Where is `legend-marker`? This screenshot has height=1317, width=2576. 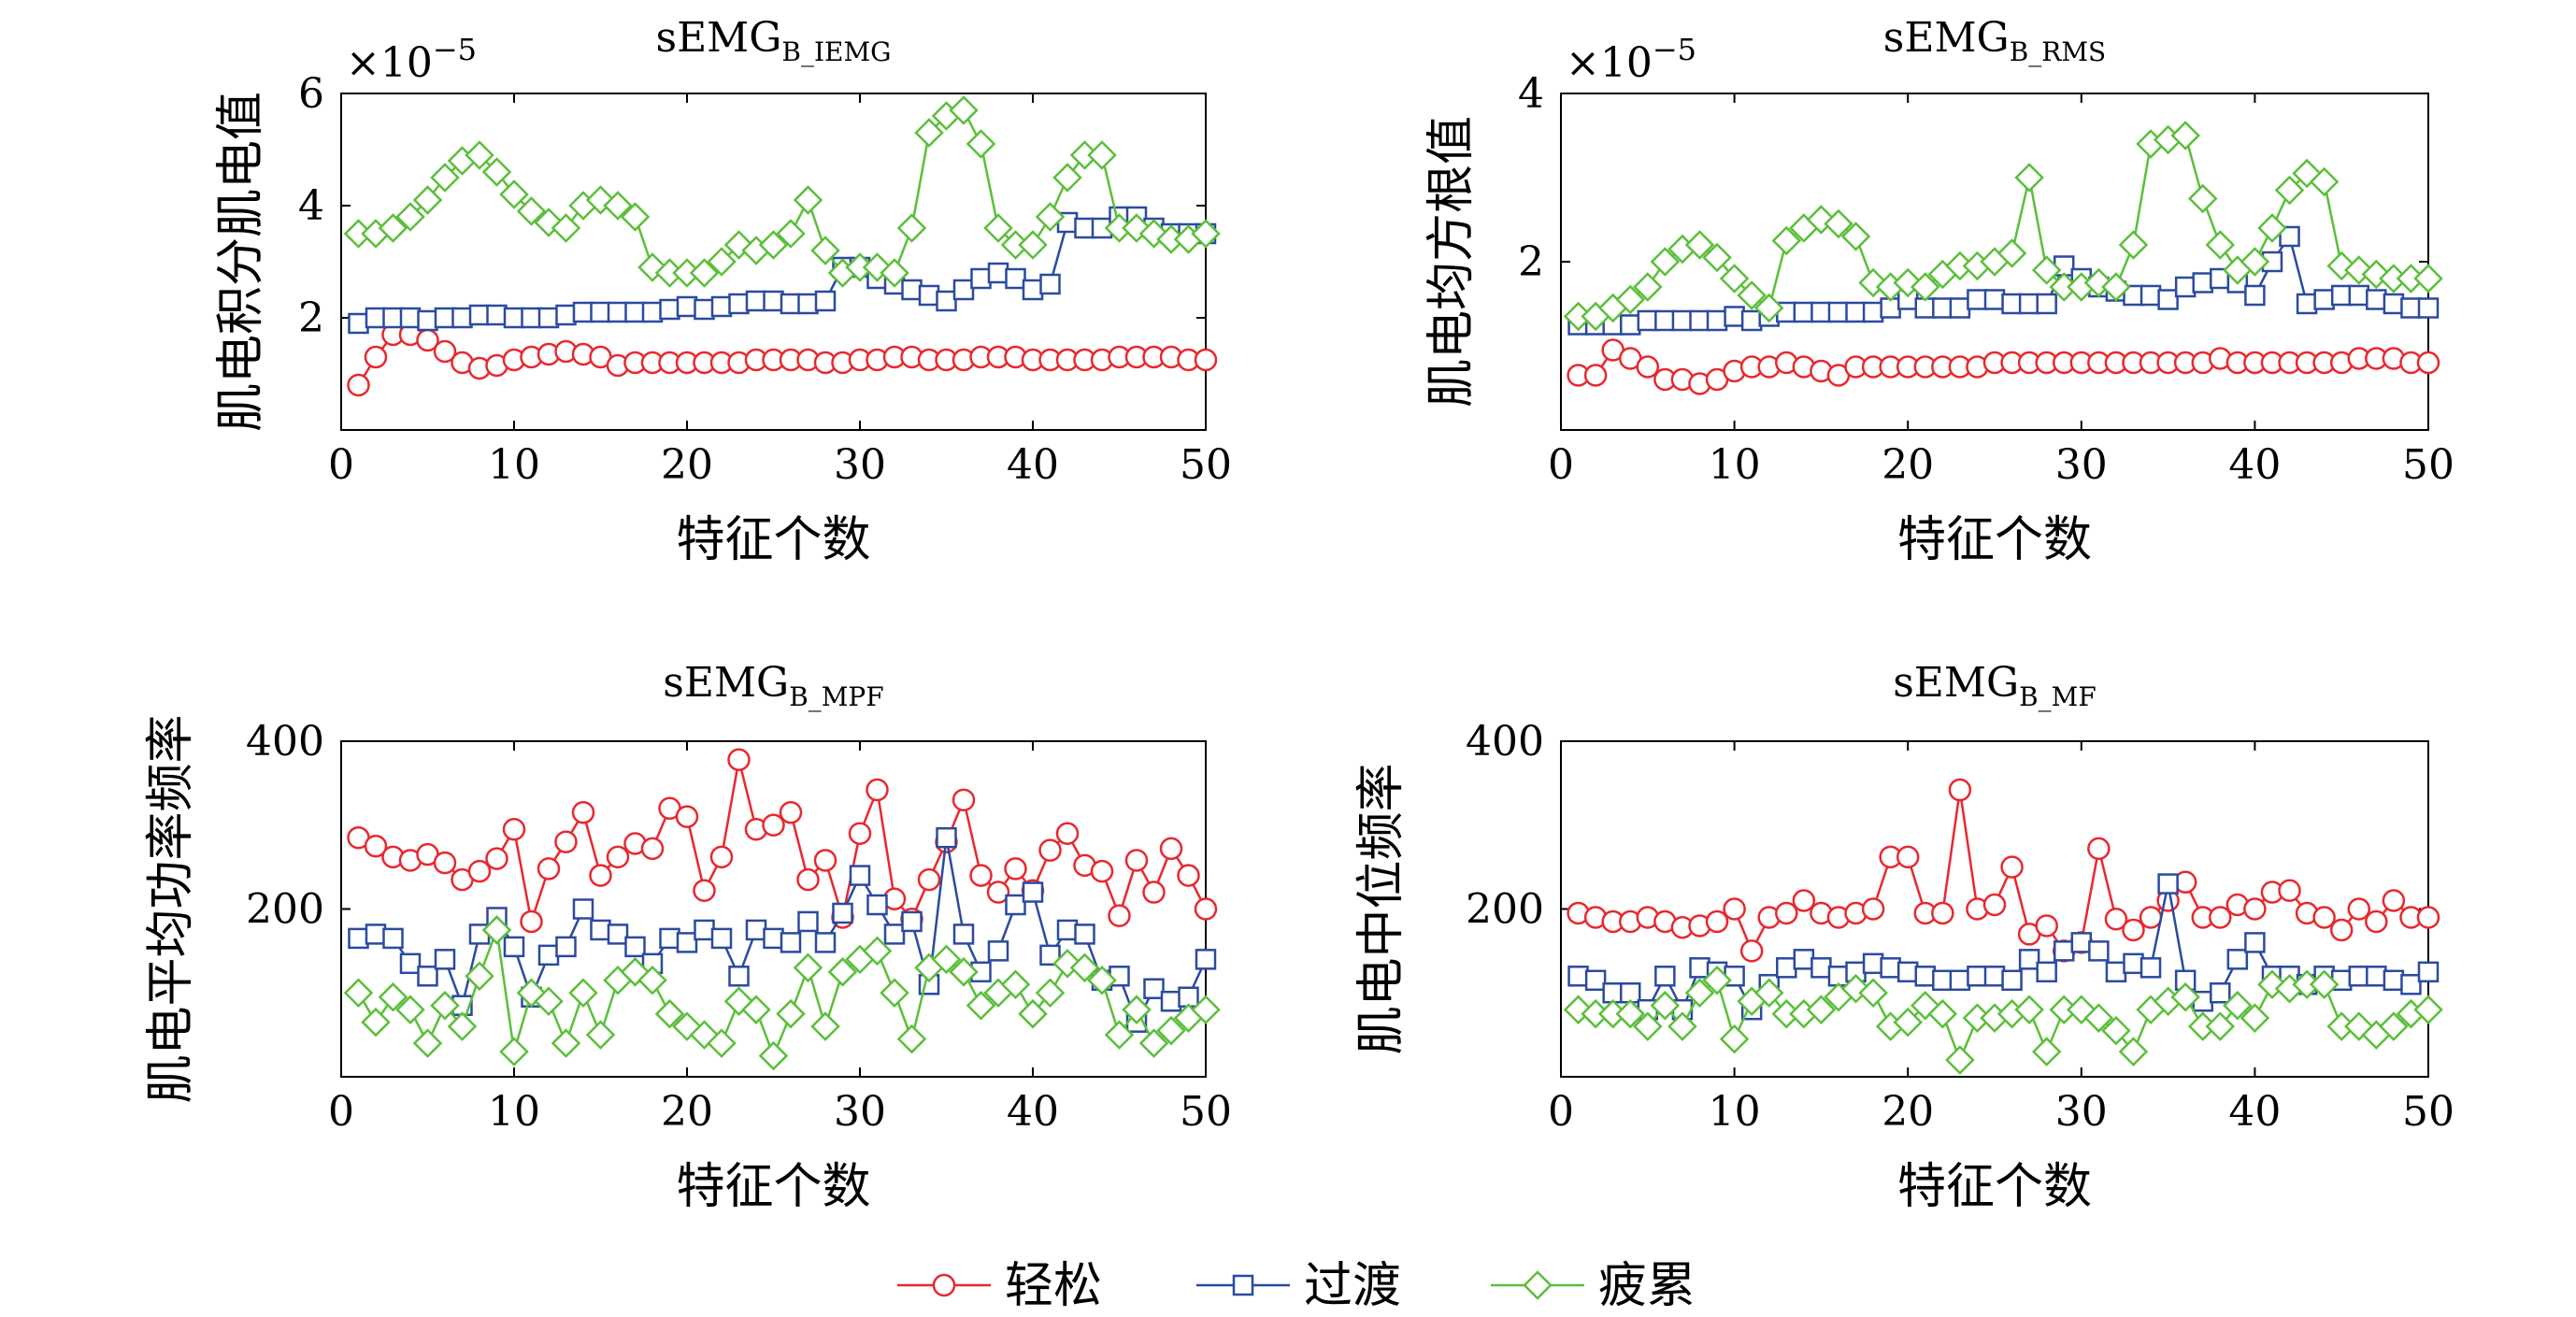
legend-marker is located at coordinates (944, 1285).